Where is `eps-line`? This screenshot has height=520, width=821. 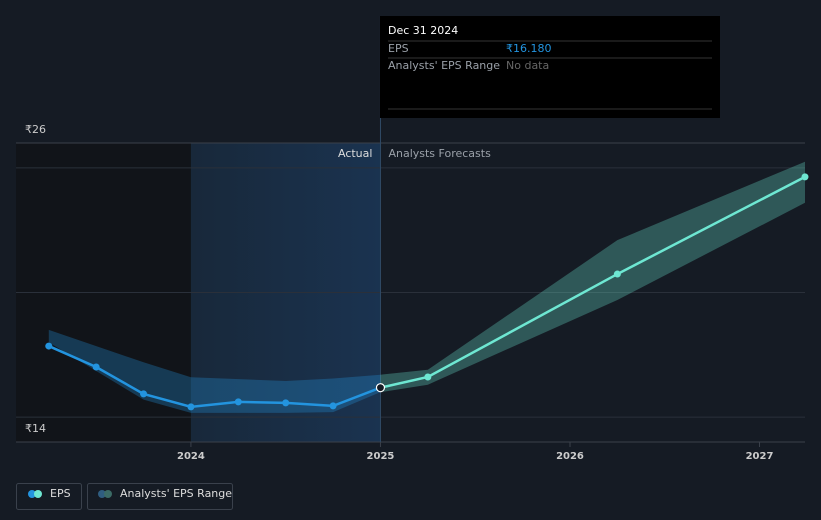
eps-line is located at coordinates (214, 376).